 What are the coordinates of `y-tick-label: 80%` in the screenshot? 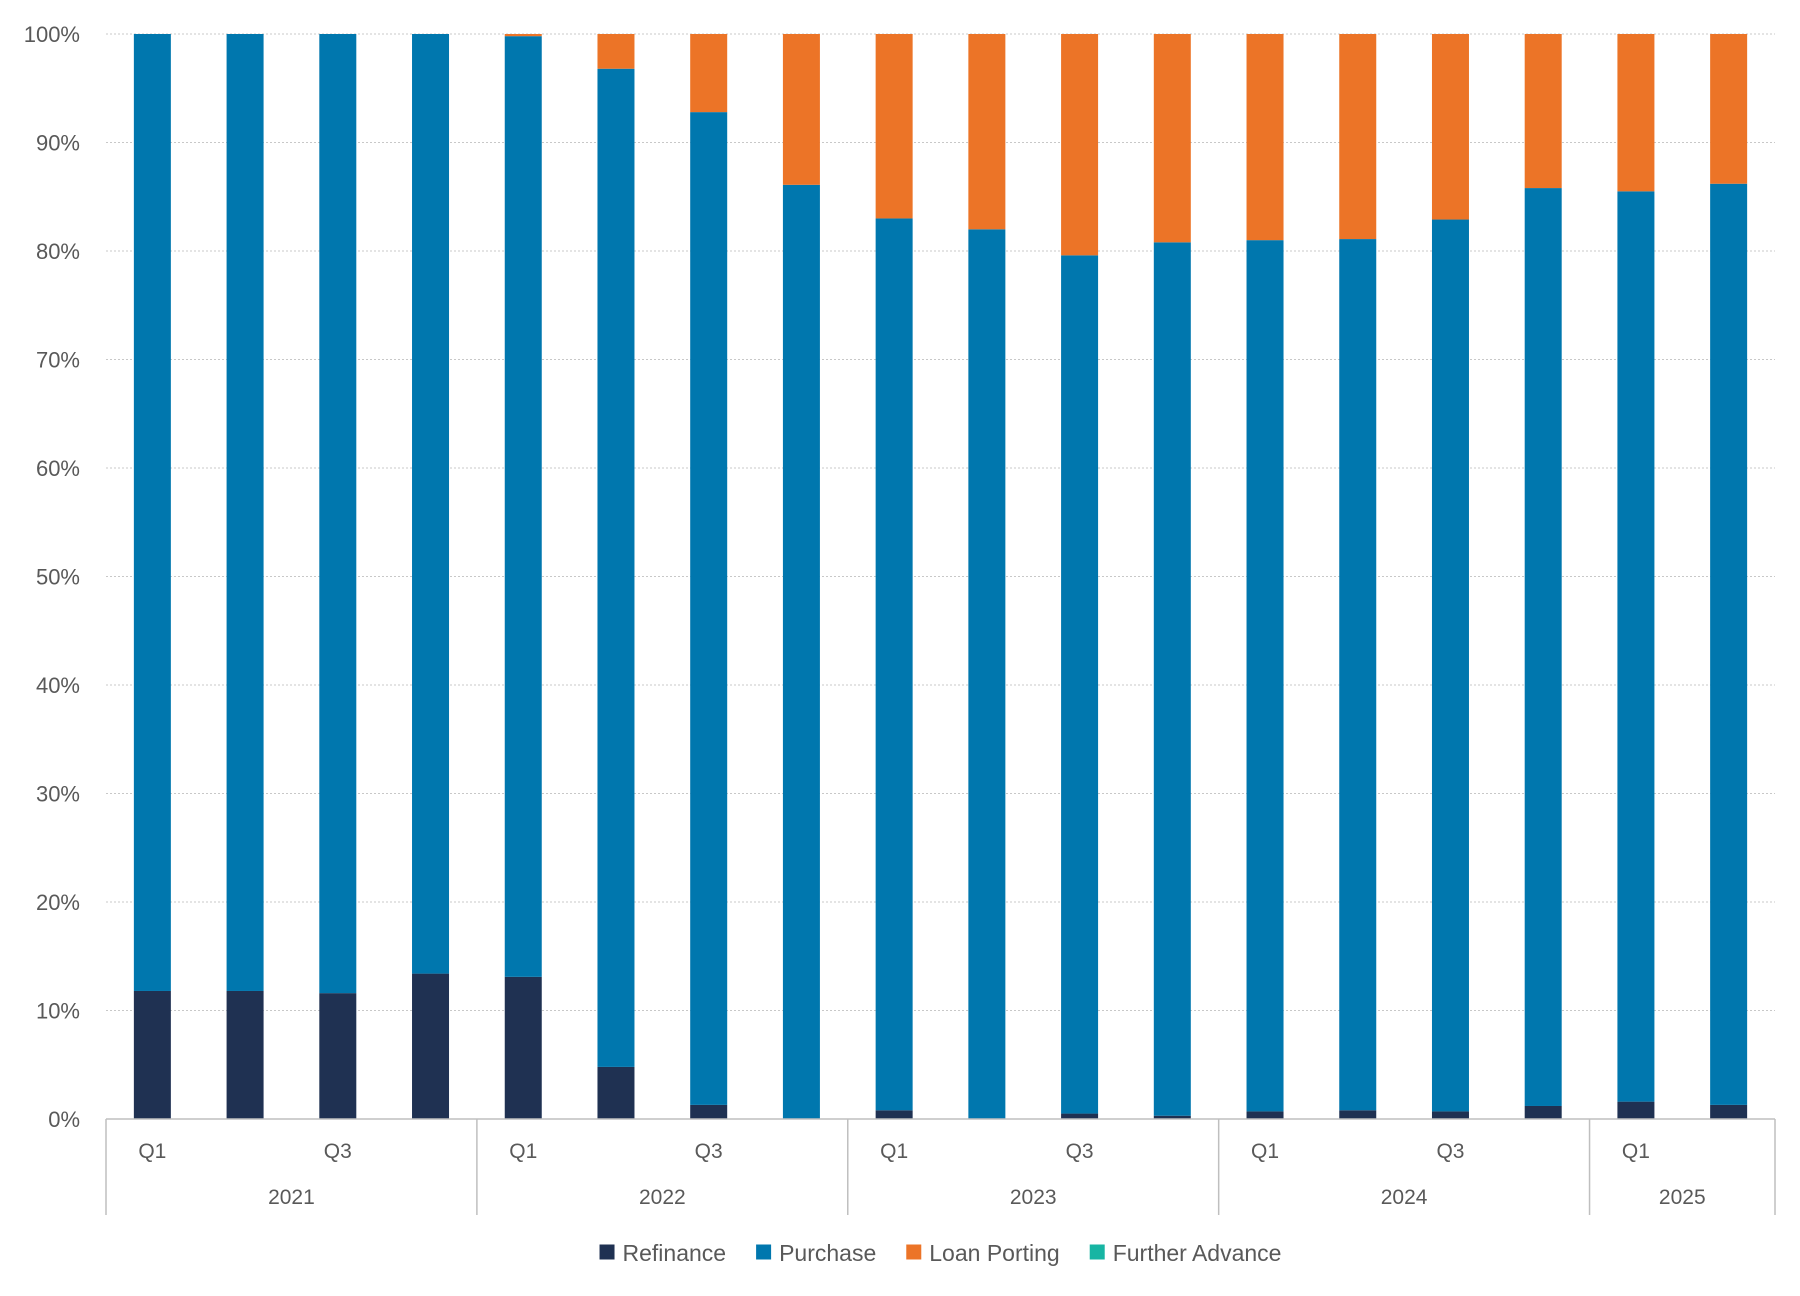 It's located at (58, 251).